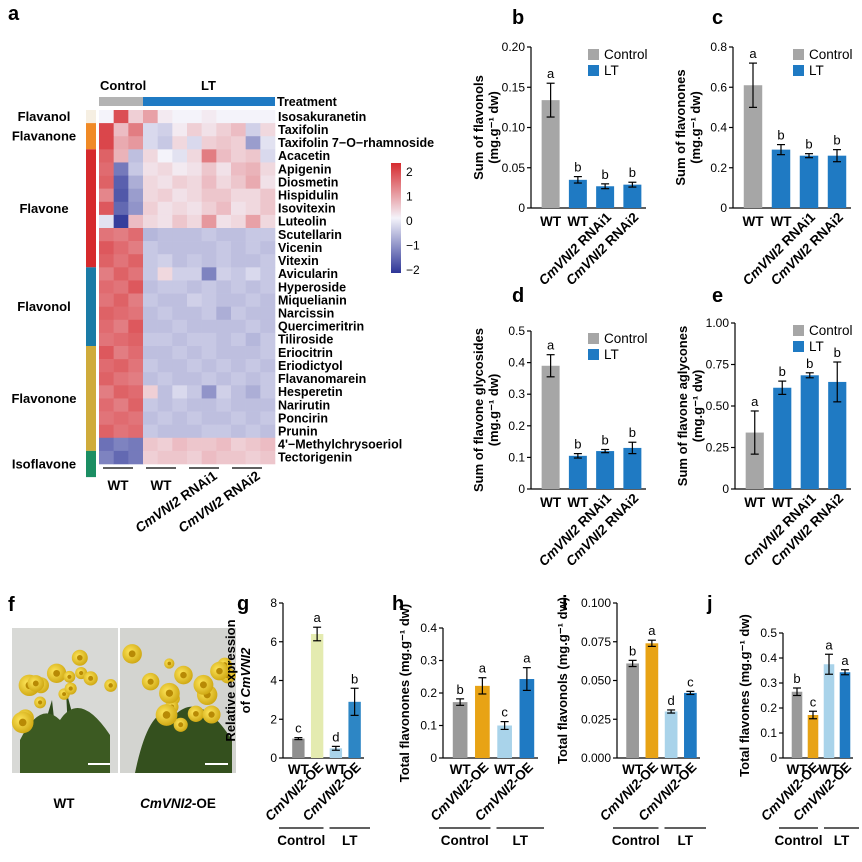 This screenshot has width=862, height=862. What do you see at coordinates (514, 87) in the screenshot?
I see `y-tick-label: 0.15` at bounding box center [514, 87].